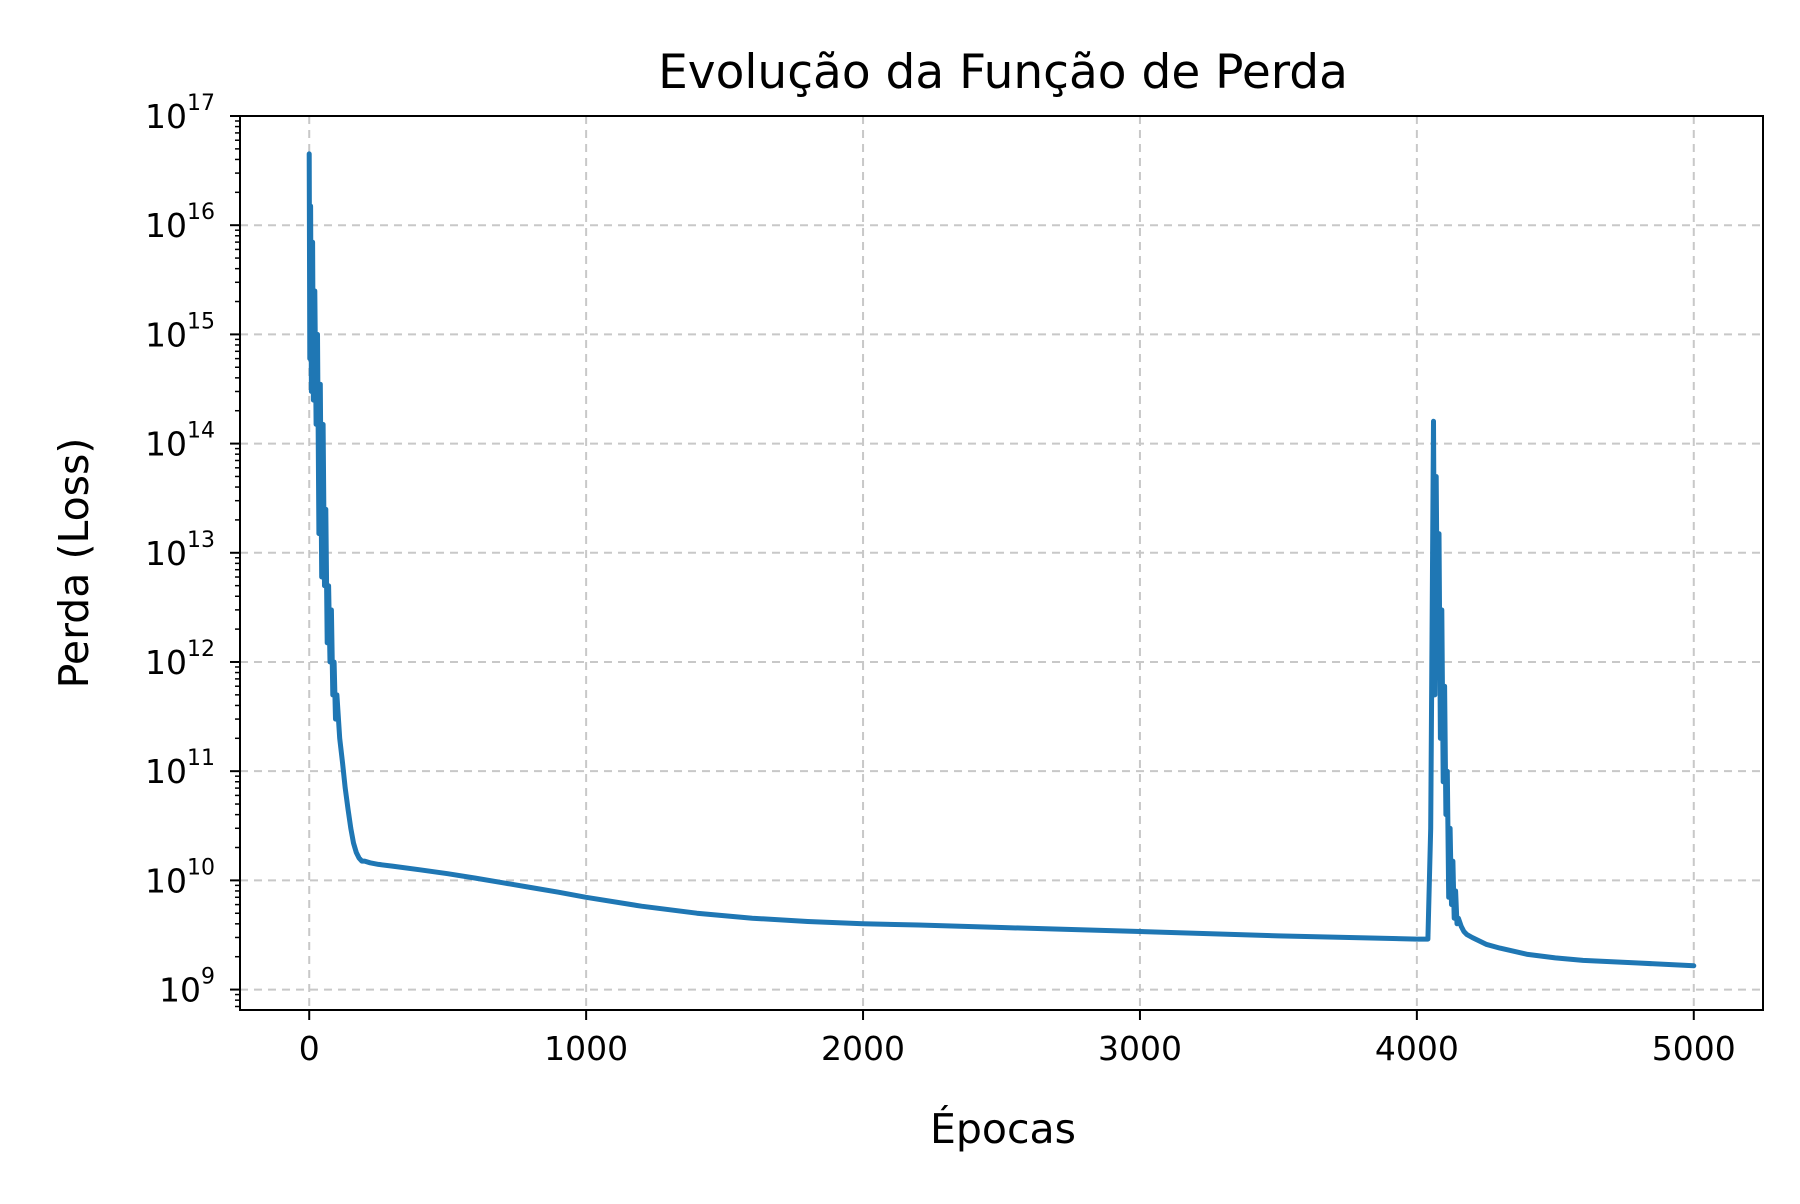  Describe the element at coordinates (201, 758) in the screenshot. I see `y-tick-label-exponent: 11` at that location.